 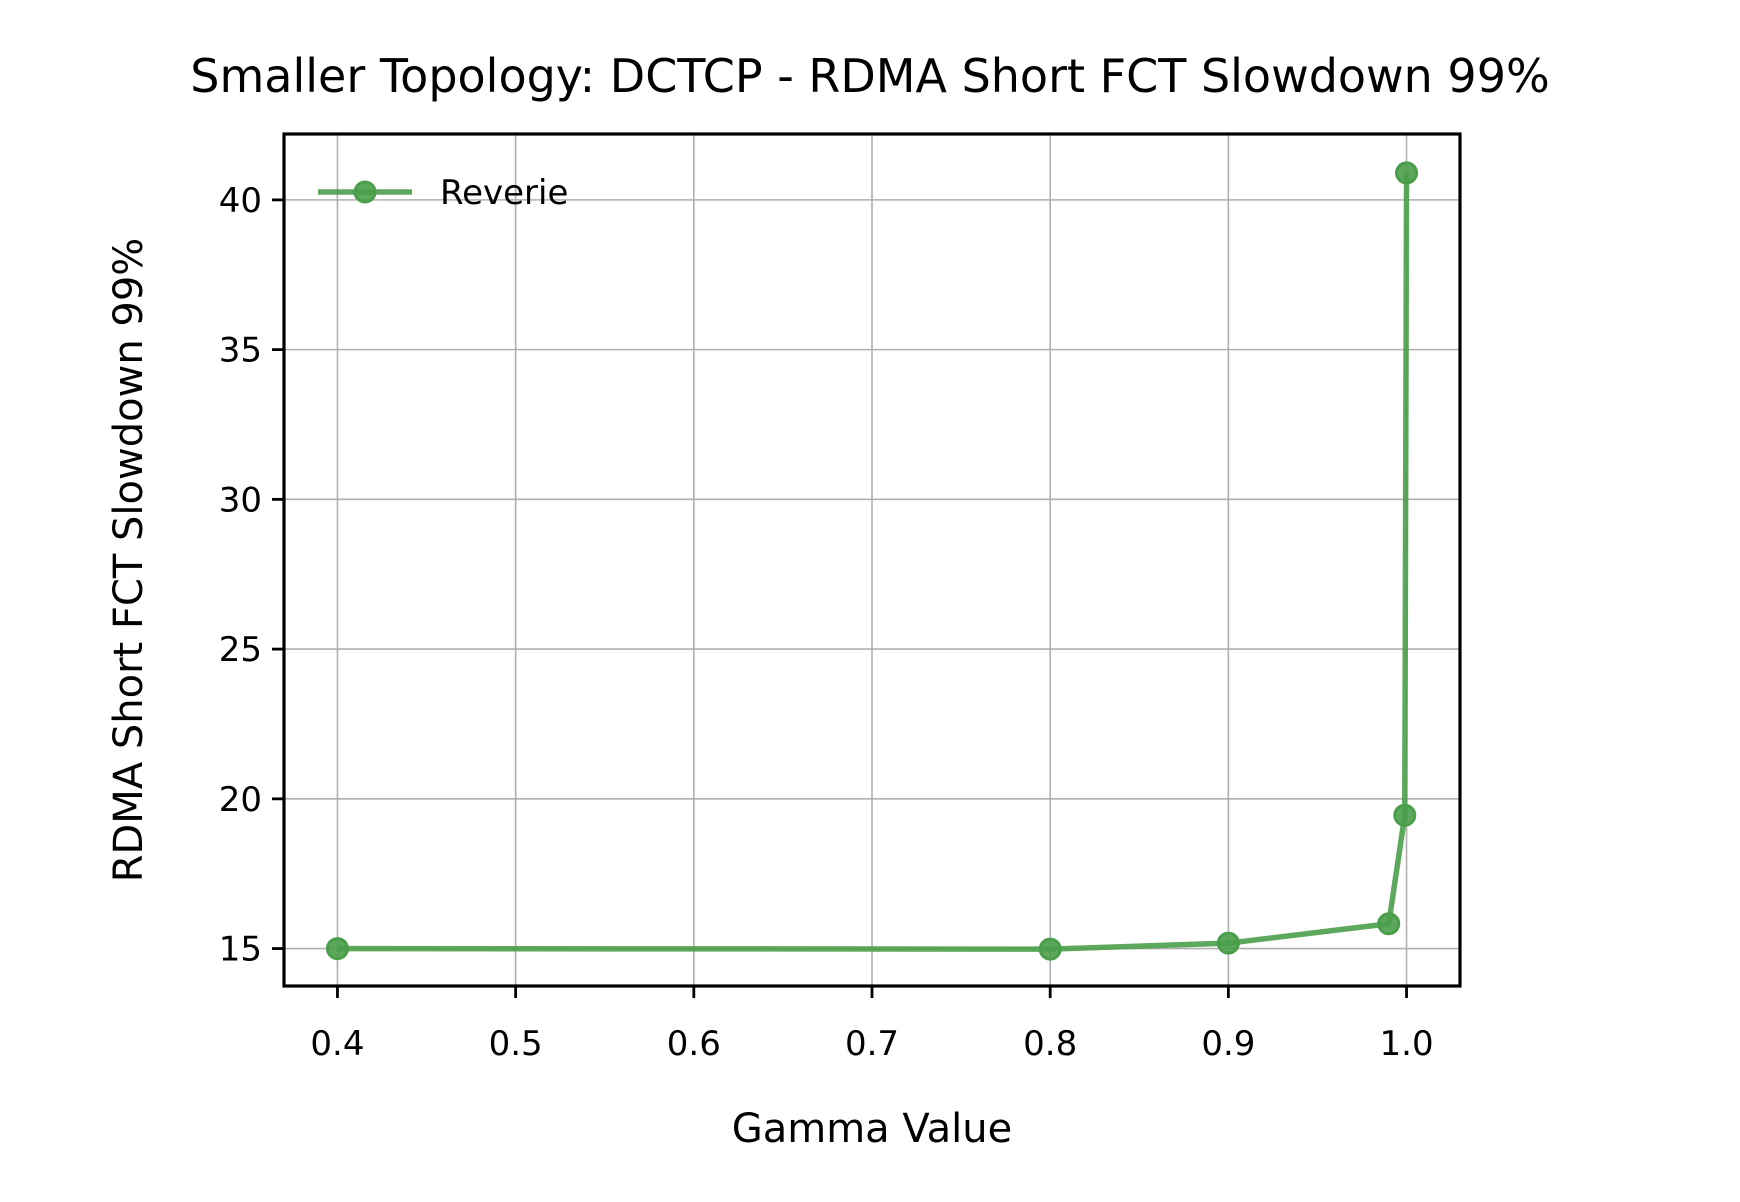 What do you see at coordinates (129, 560) in the screenshot?
I see `y-axis-label: RDMA Short FCT Slowdown 99%` at bounding box center [129, 560].